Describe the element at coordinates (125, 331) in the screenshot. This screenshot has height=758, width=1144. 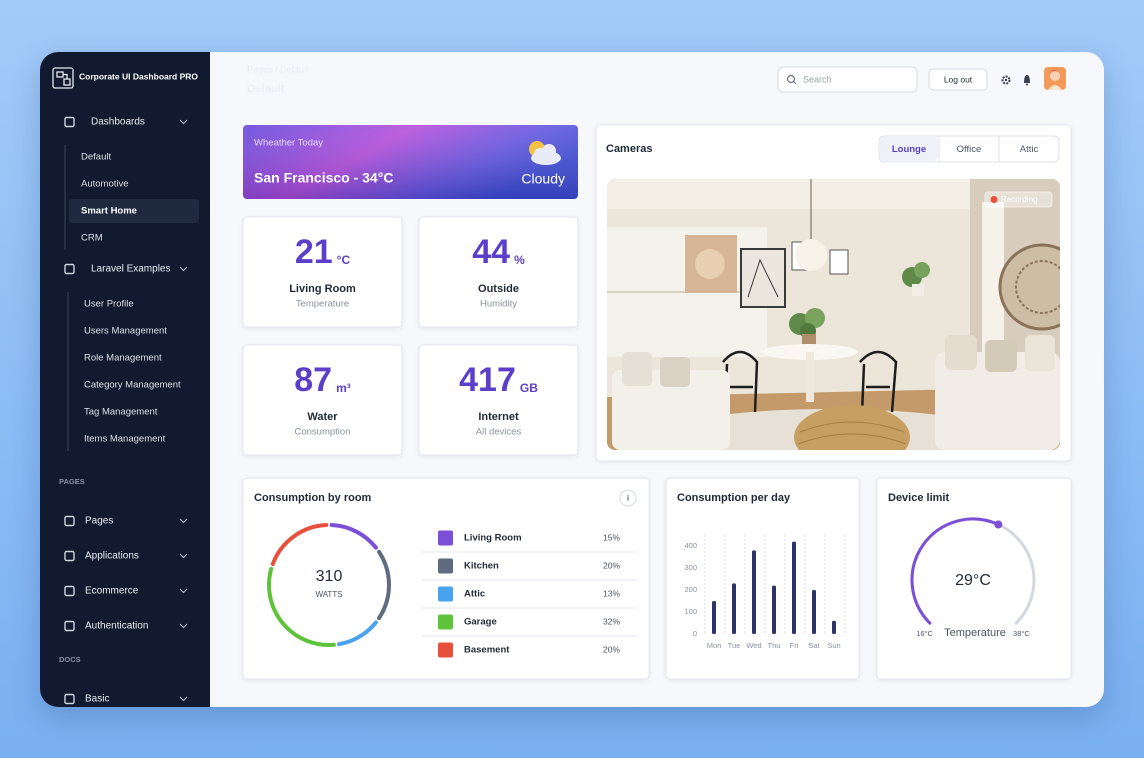
I see `submenu-item: Users Management` at that location.